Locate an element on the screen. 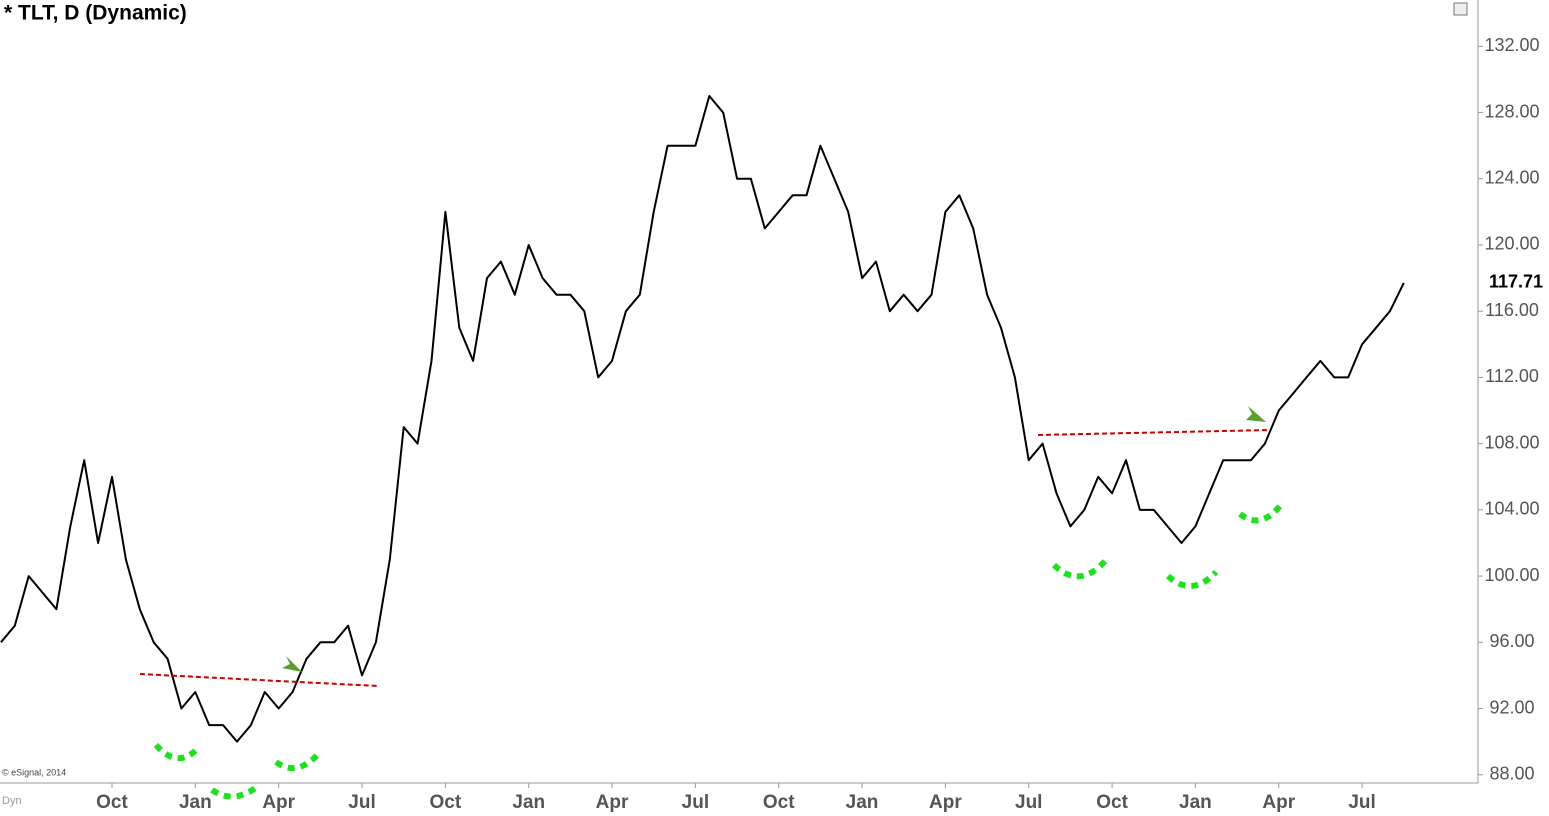 The image size is (1549, 816). last-price-label: 117.71 is located at coordinates (1516, 282).